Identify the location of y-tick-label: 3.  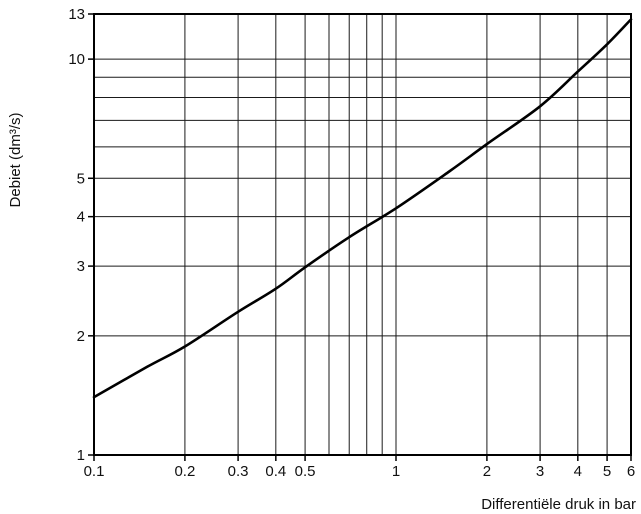
(81, 266).